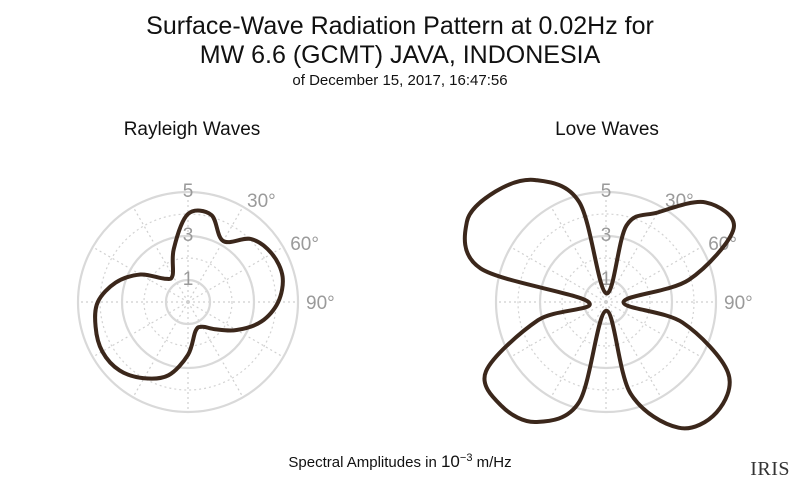  What do you see at coordinates (607, 129) in the screenshot?
I see `love-panel-title: Love Waves` at bounding box center [607, 129].